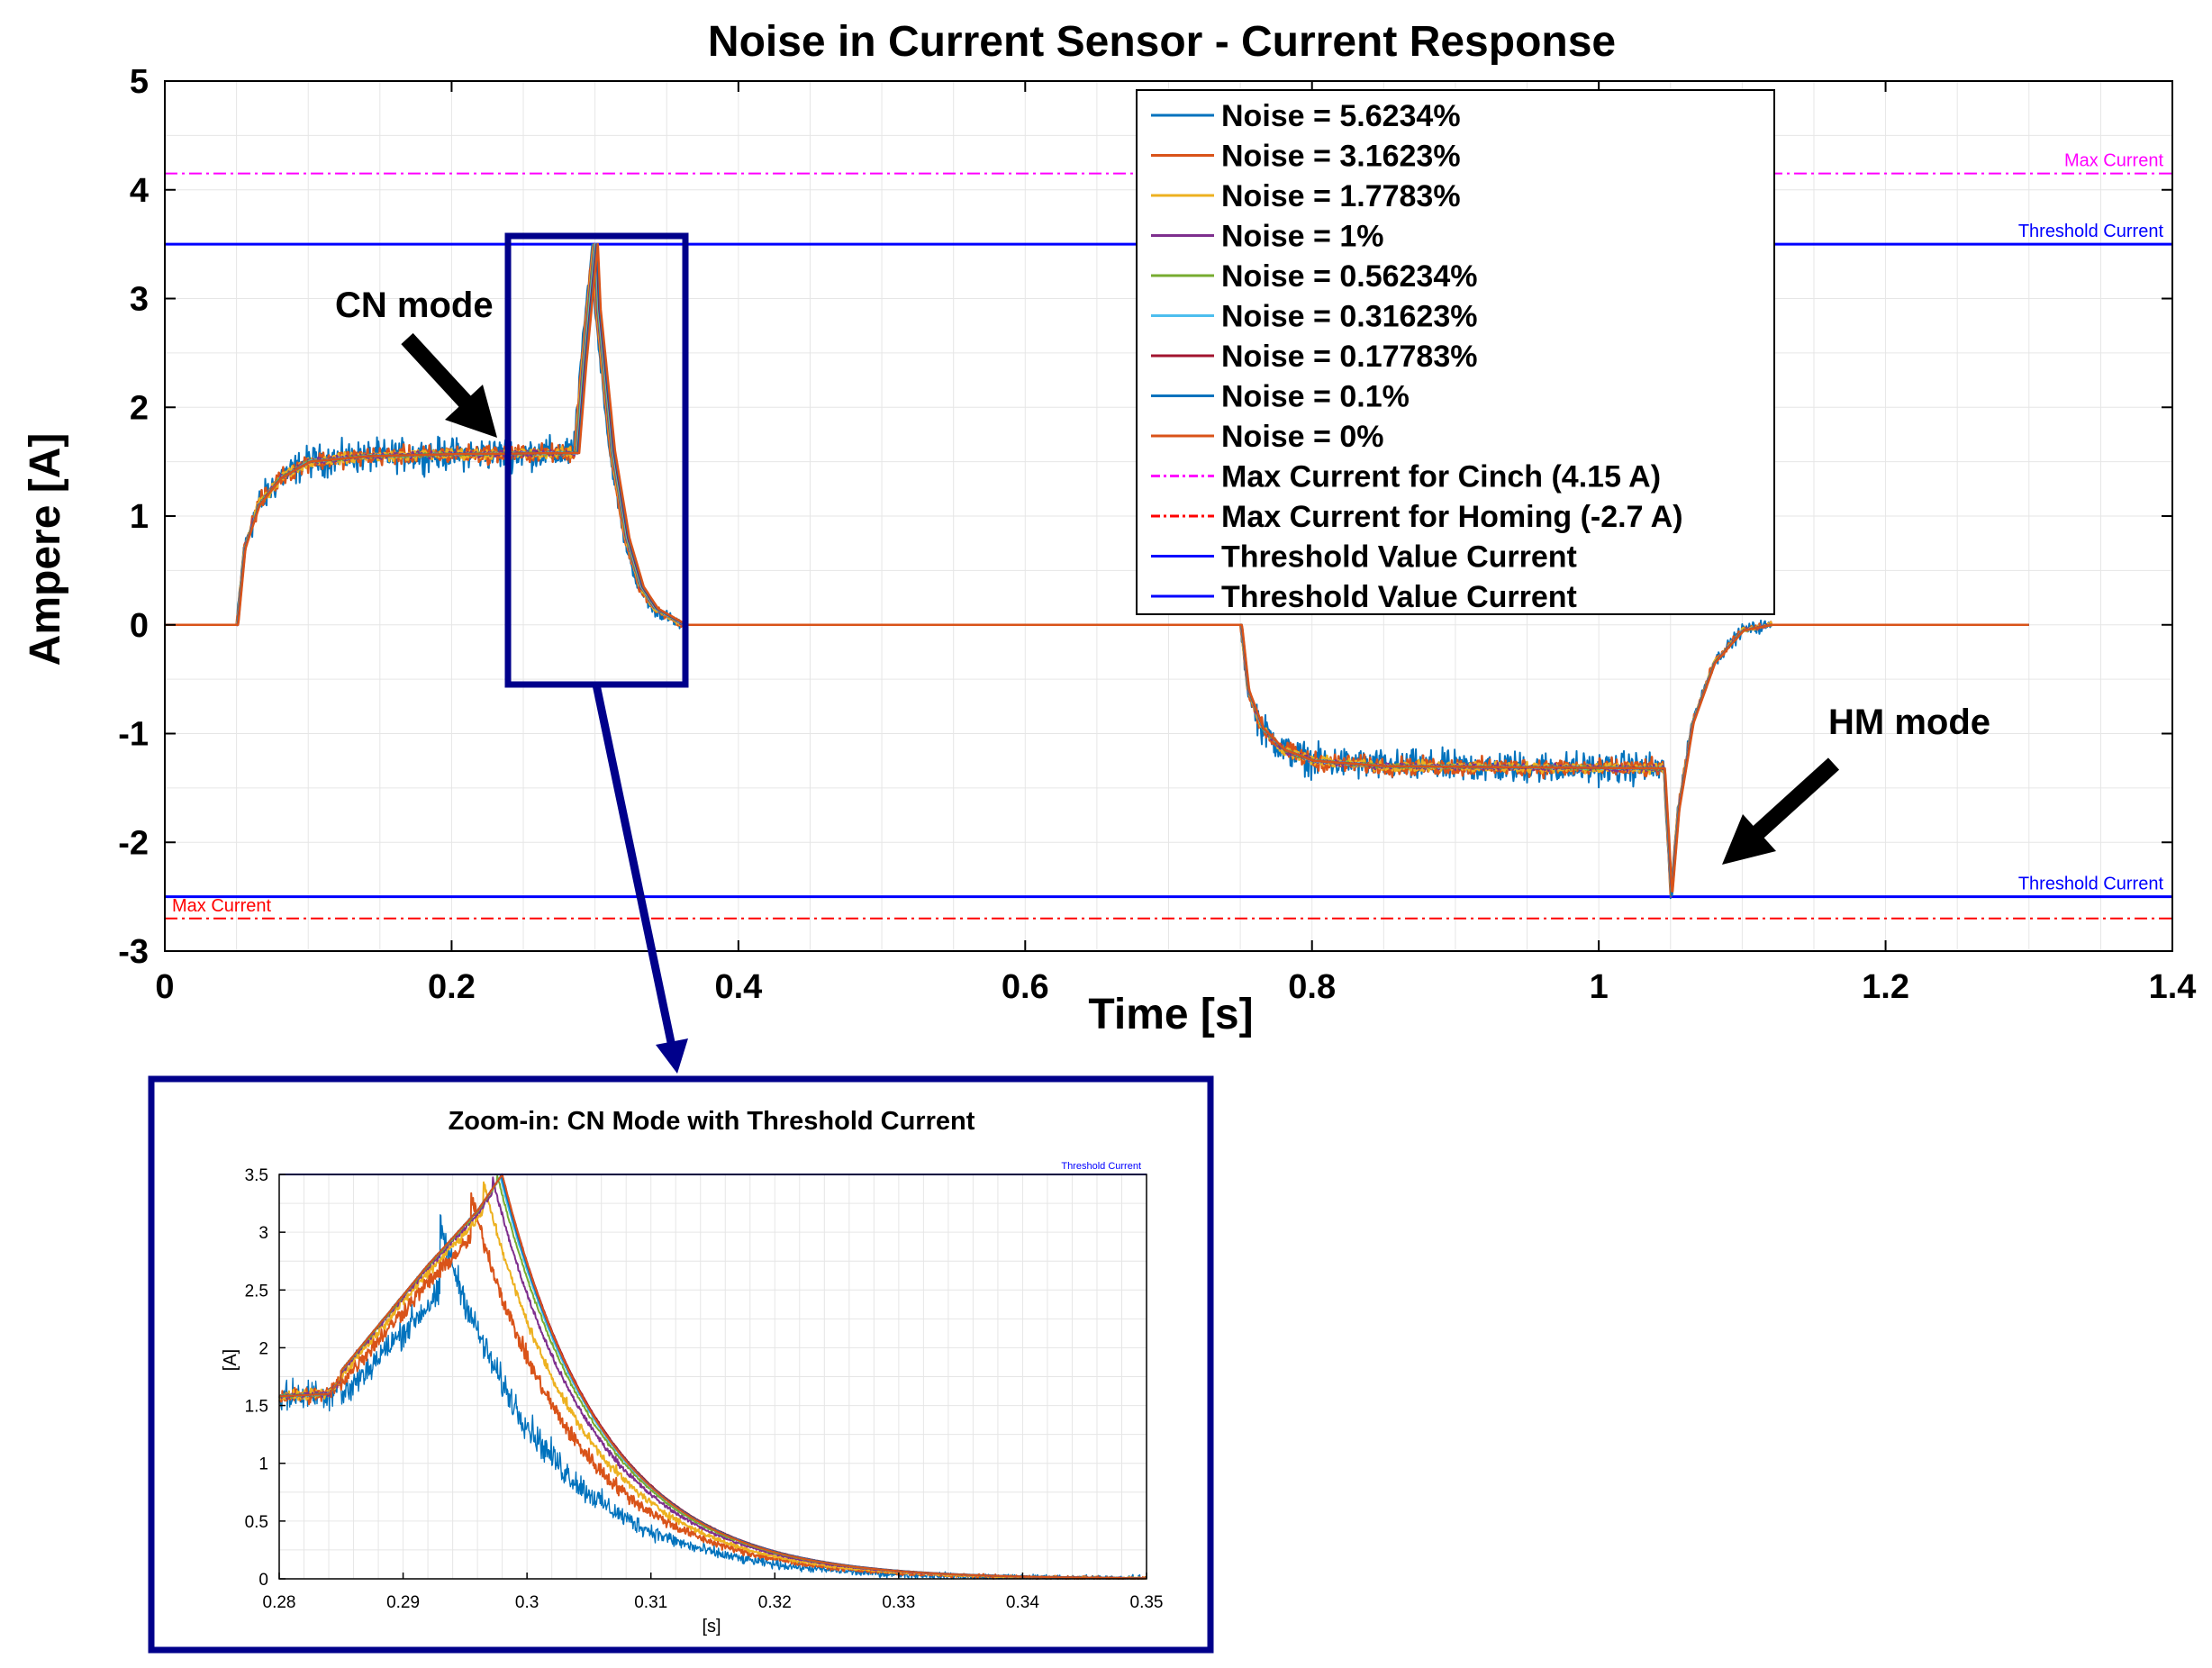  What do you see at coordinates (230, 1360) in the screenshot?
I see `zoom-y-axis-label: [A]` at bounding box center [230, 1360].